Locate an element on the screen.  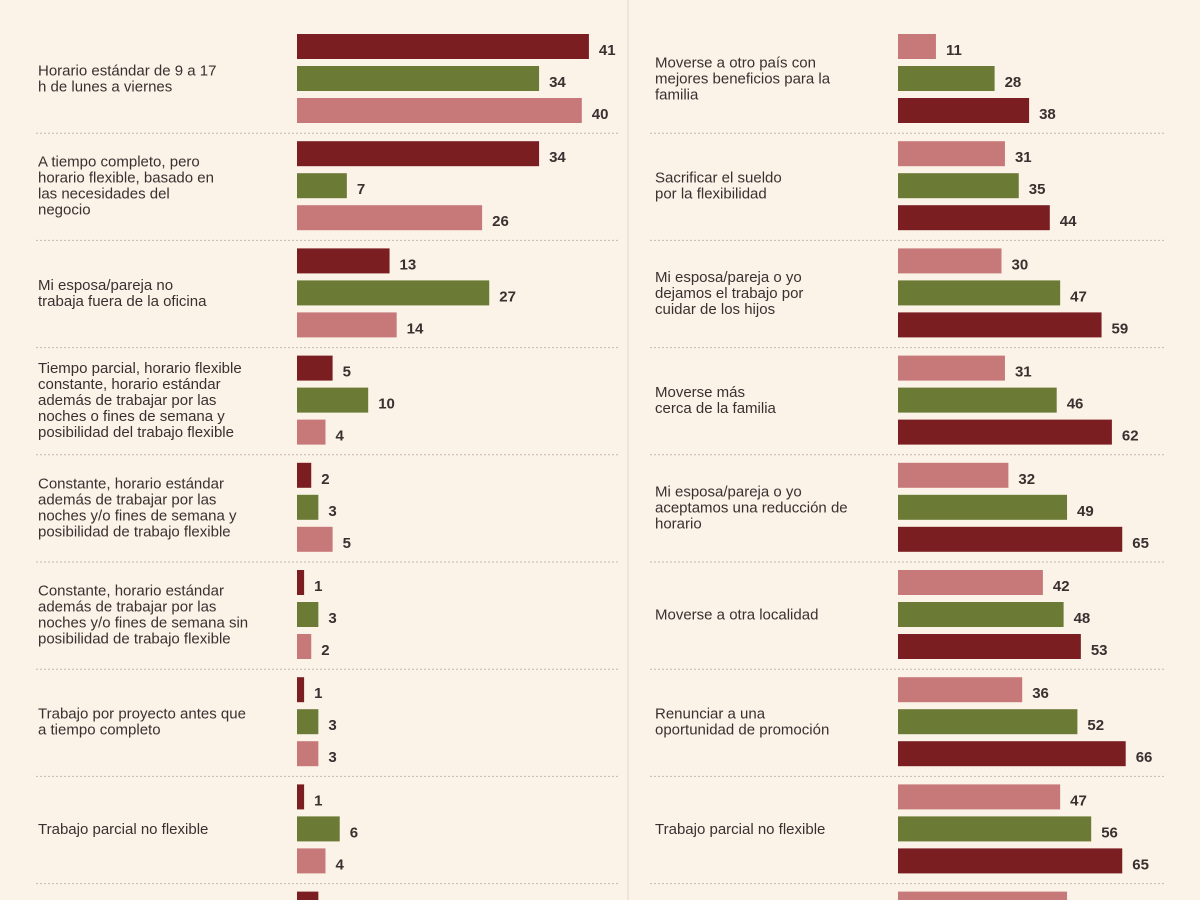
category-label-line: noches y/o fines de semana sin is located at coordinates (143, 623).